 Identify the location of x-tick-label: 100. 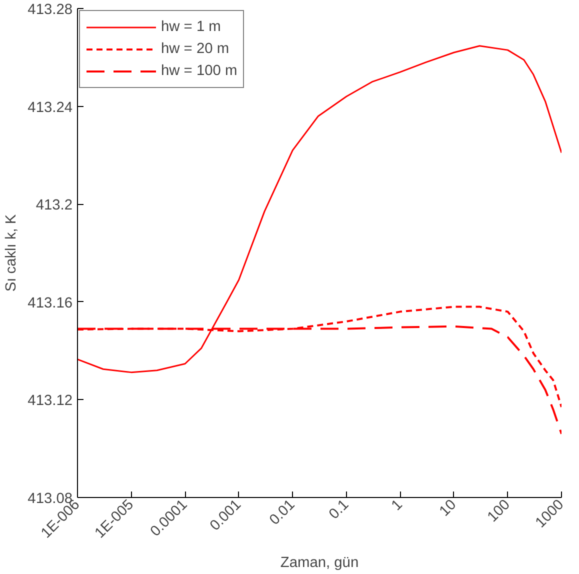
(499, 511).